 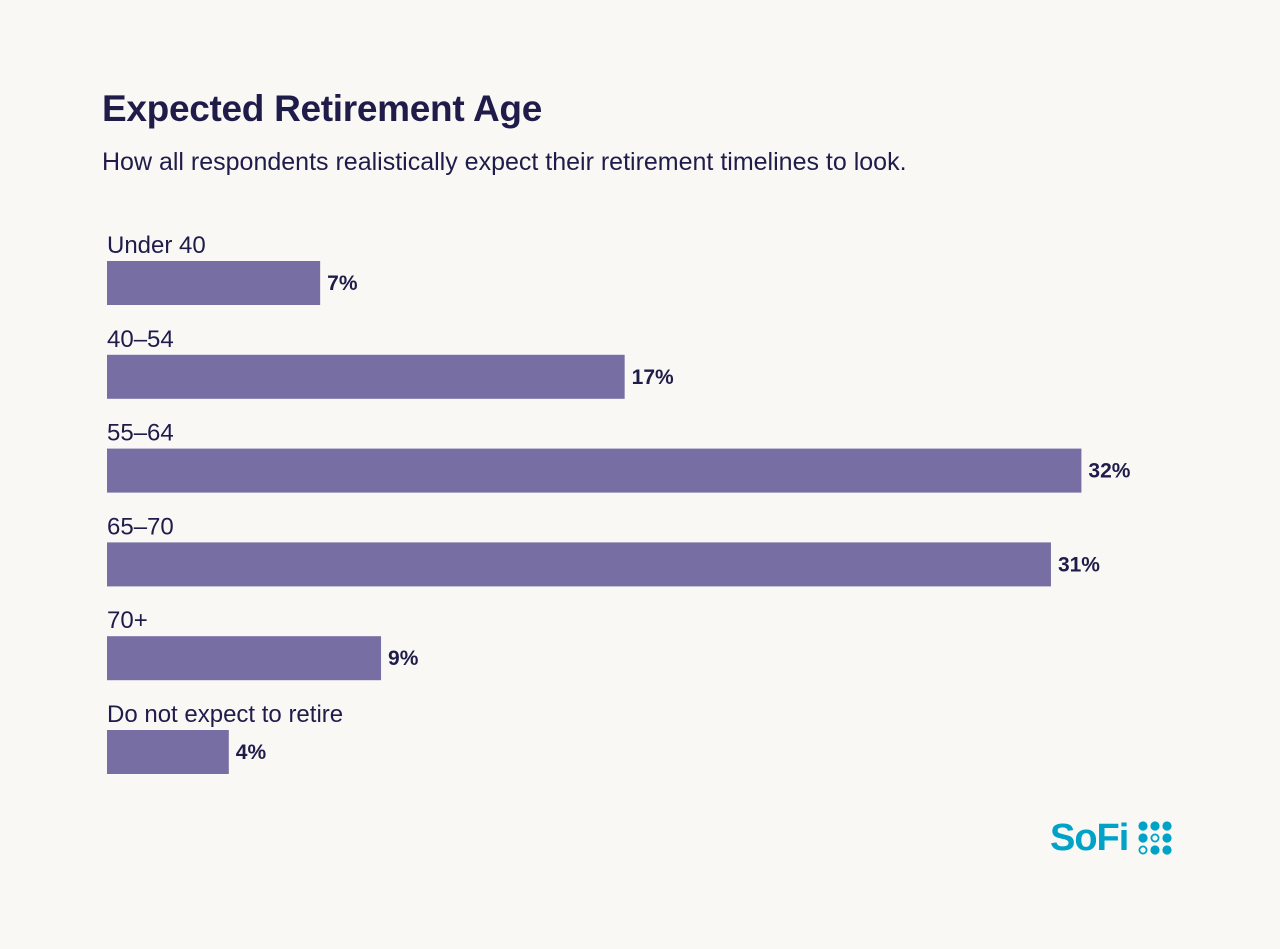 I want to click on category-label: 40–54, so click(x=140, y=339).